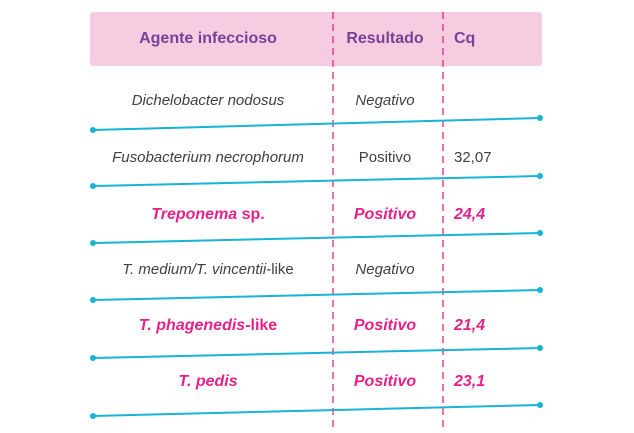 The width and height of the screenshot is (634, 433). I want to click on table-header, so click(316, 39).